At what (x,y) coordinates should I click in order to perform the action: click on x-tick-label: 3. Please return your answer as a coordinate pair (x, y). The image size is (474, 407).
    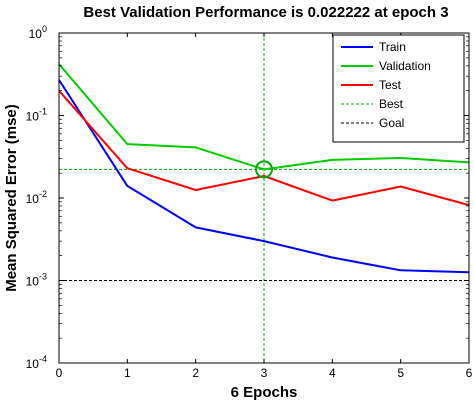
    Looking at the image, I should click on (264, 373).